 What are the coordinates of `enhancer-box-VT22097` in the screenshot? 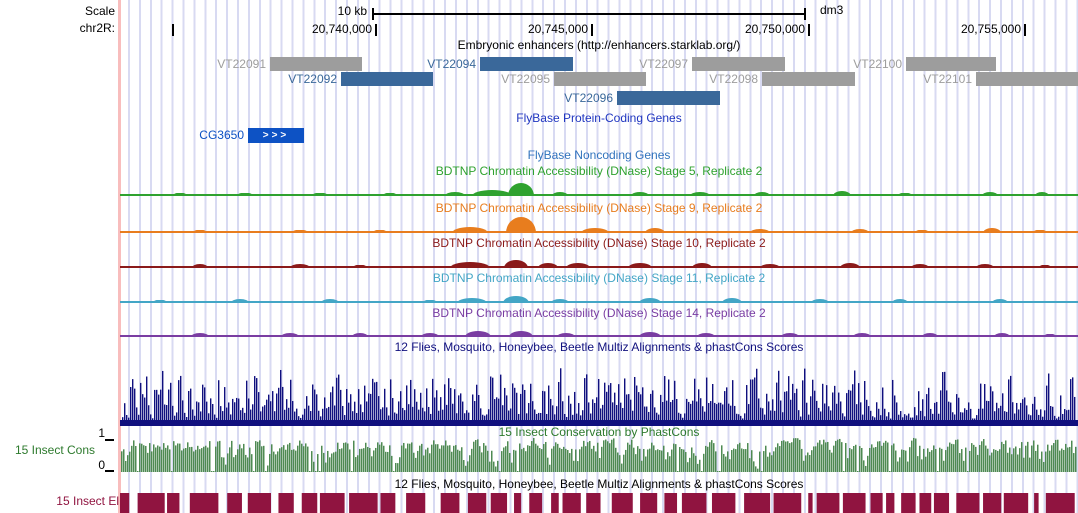 It's located at (738, 64).